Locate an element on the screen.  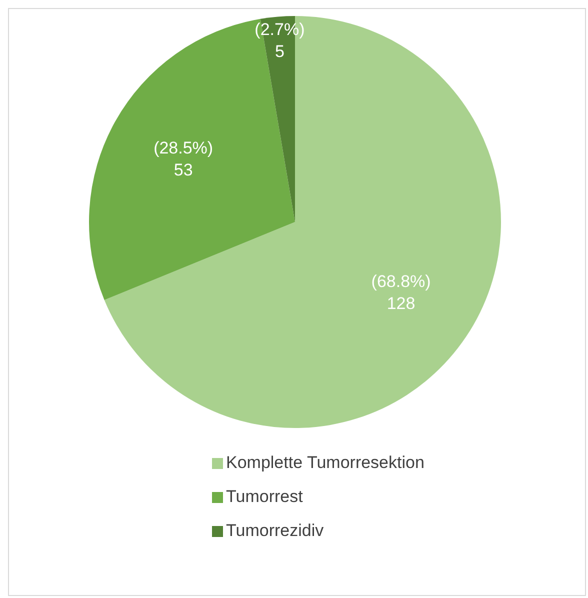
data-label: (28.5%) 53 is located at coordinates (184, 159).